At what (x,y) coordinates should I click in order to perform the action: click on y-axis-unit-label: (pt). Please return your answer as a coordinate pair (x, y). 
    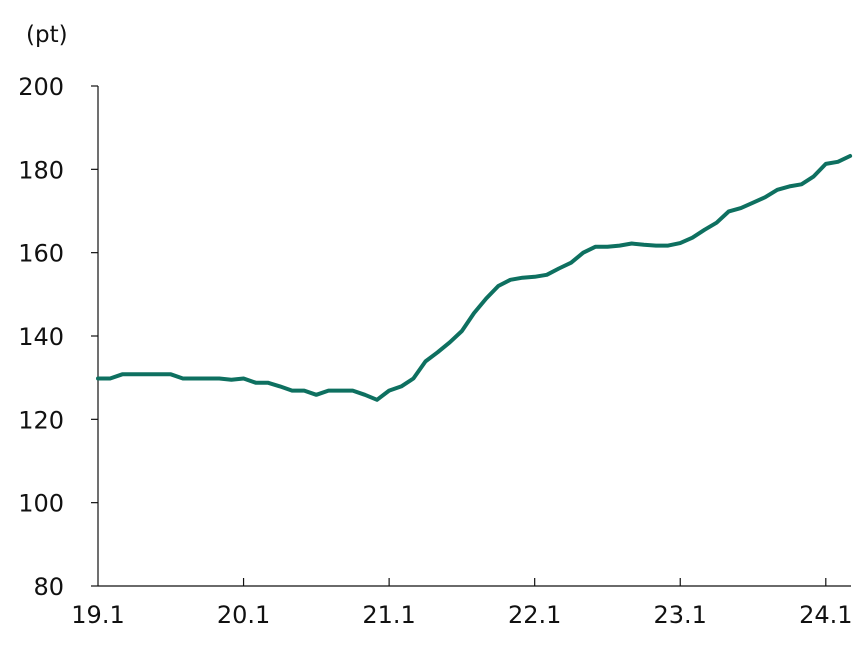
    Looking at the image, I should click on (47, 35).